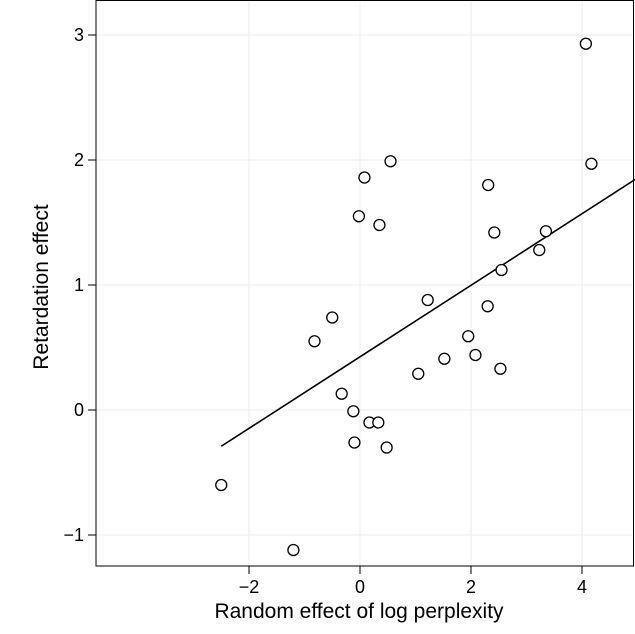 The image size is (635, 634). What do you see at coordinates (73, 535) in the screenshot?
I see `y-tick-label: −1` at bounding box center [73, 535].